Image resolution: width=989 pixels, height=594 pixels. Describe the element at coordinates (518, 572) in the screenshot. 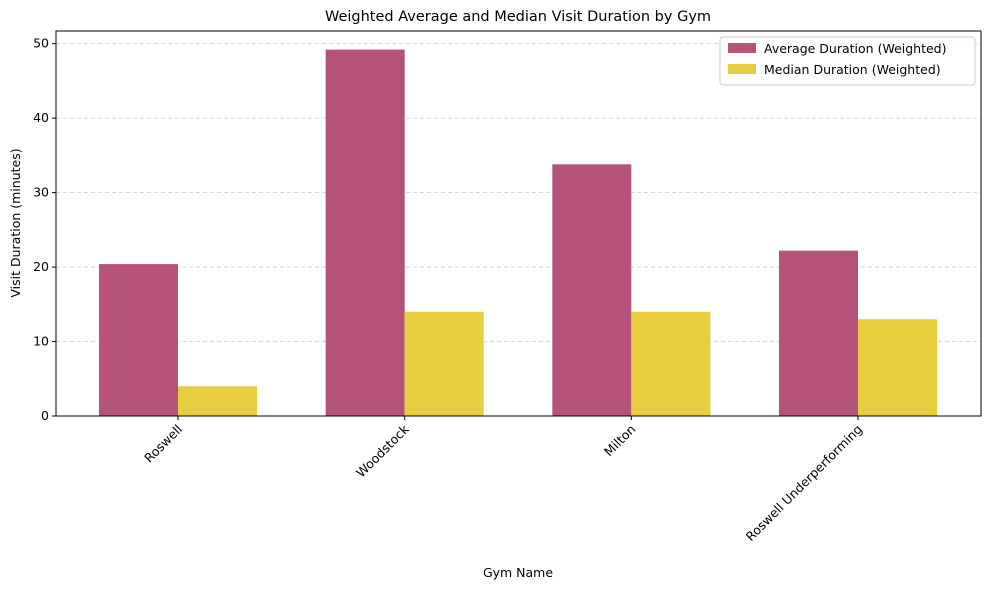

I see `x-axis-label: Gym Name` at that location.